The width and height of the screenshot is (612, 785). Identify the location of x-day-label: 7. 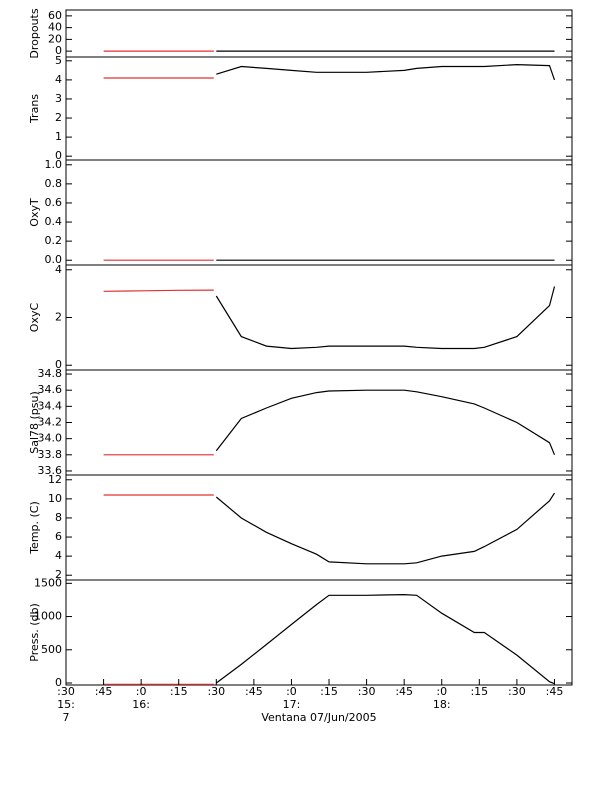
(66, 717).